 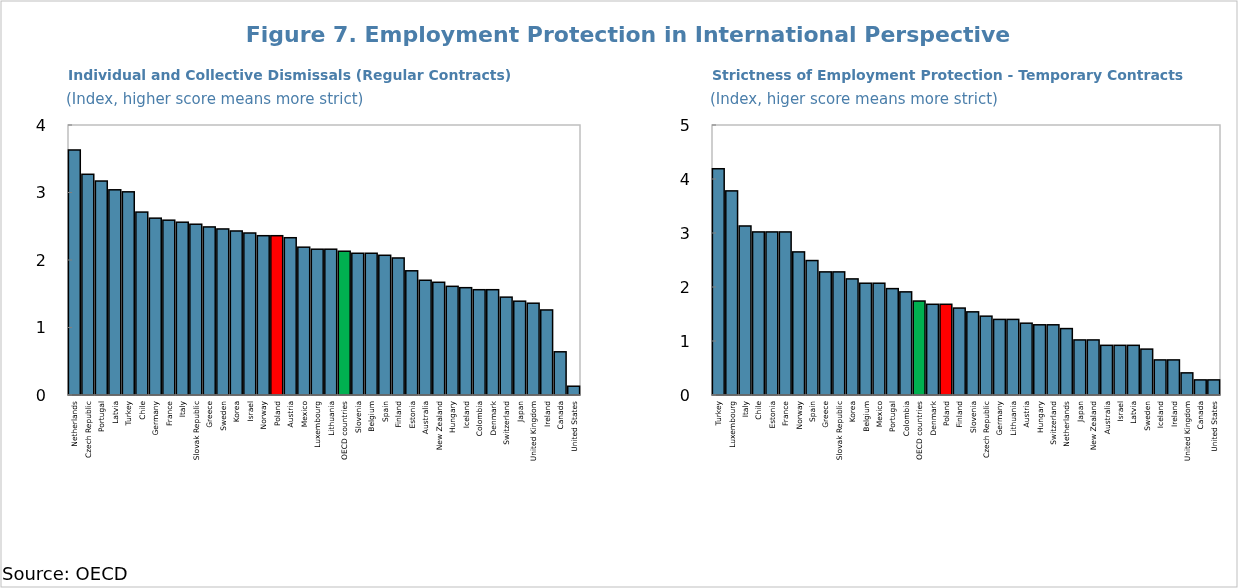 I want to click on y-tick-label: 5, so click(x=684, y=125).